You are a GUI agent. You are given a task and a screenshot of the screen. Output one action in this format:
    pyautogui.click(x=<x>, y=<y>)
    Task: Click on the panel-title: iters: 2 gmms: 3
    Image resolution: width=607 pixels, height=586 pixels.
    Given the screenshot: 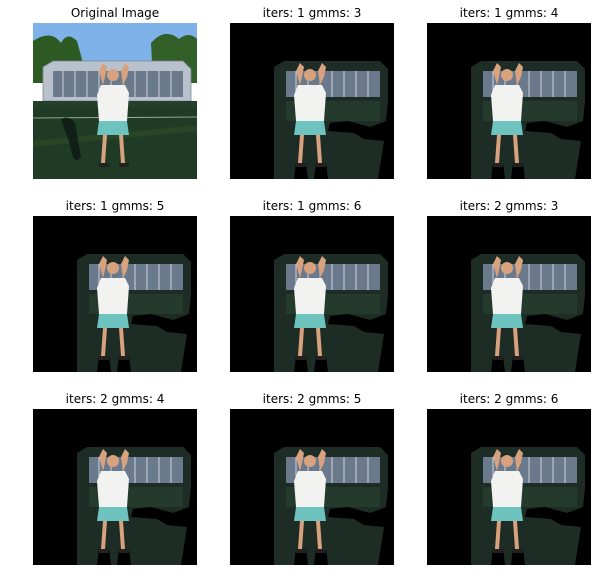 What is the action you would take?
    pyautogui.click(x=509, y=206)
    